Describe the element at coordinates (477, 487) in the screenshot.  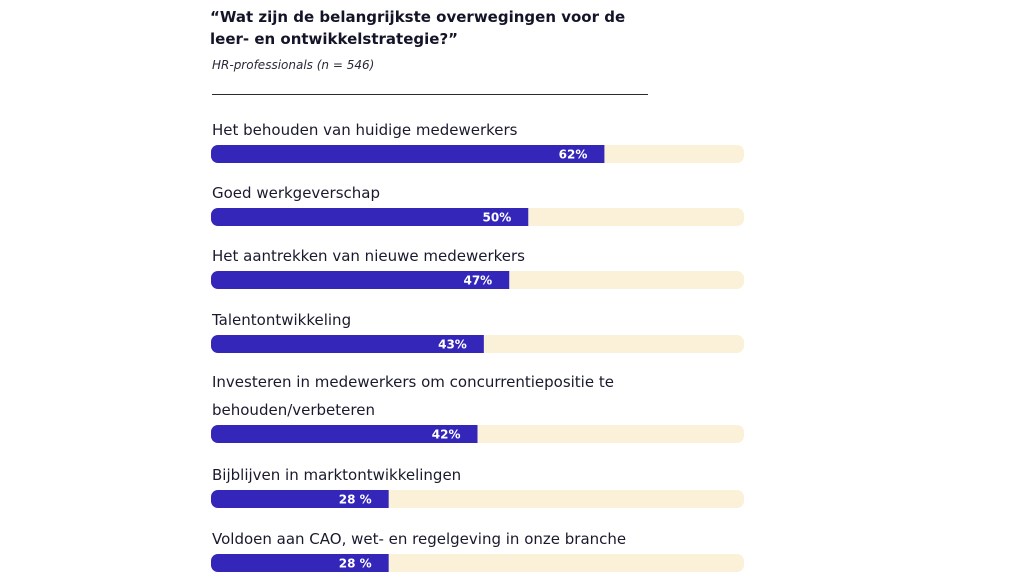
I see `bar-row: Bijblijven in marktontwikkelingen 28 %` at that location.